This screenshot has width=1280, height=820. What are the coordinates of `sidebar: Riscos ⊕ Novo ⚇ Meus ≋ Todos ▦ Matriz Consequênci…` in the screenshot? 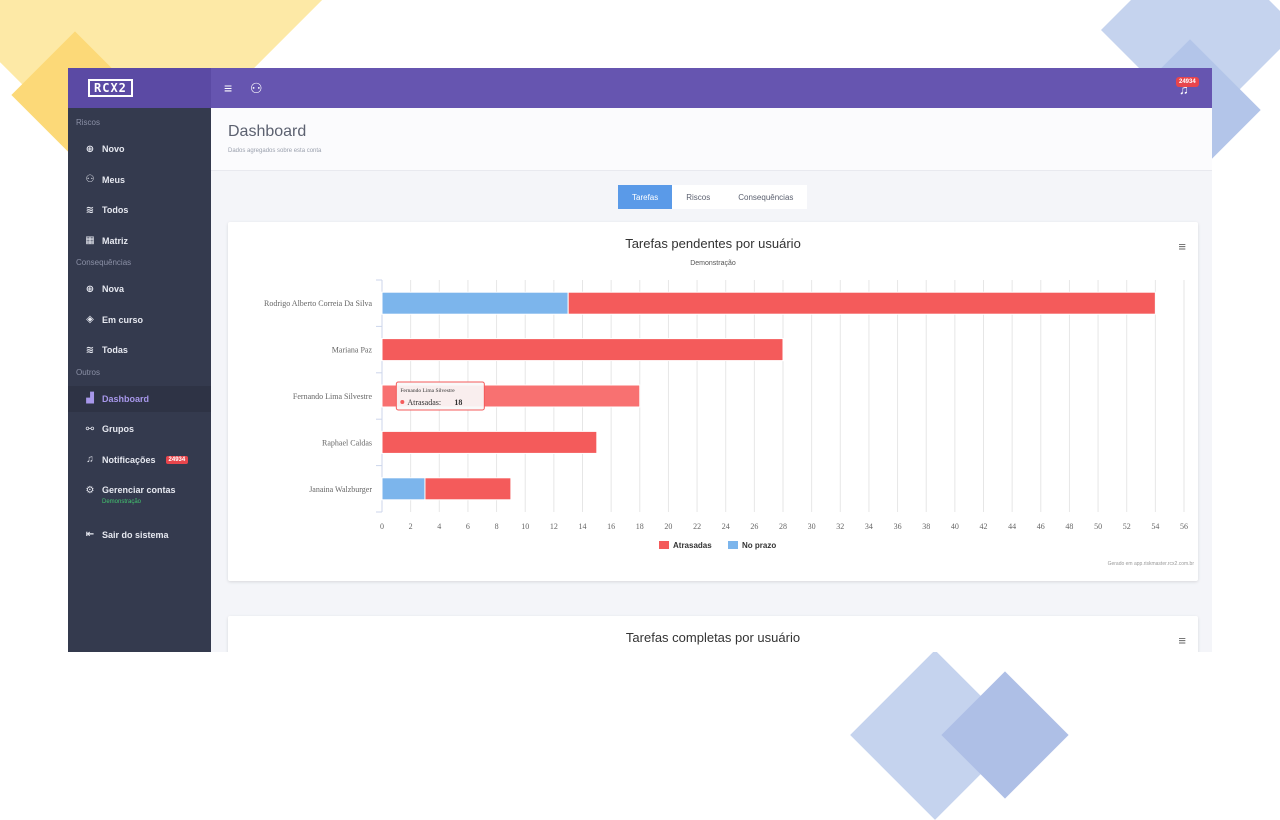 It's located at (139, 380).